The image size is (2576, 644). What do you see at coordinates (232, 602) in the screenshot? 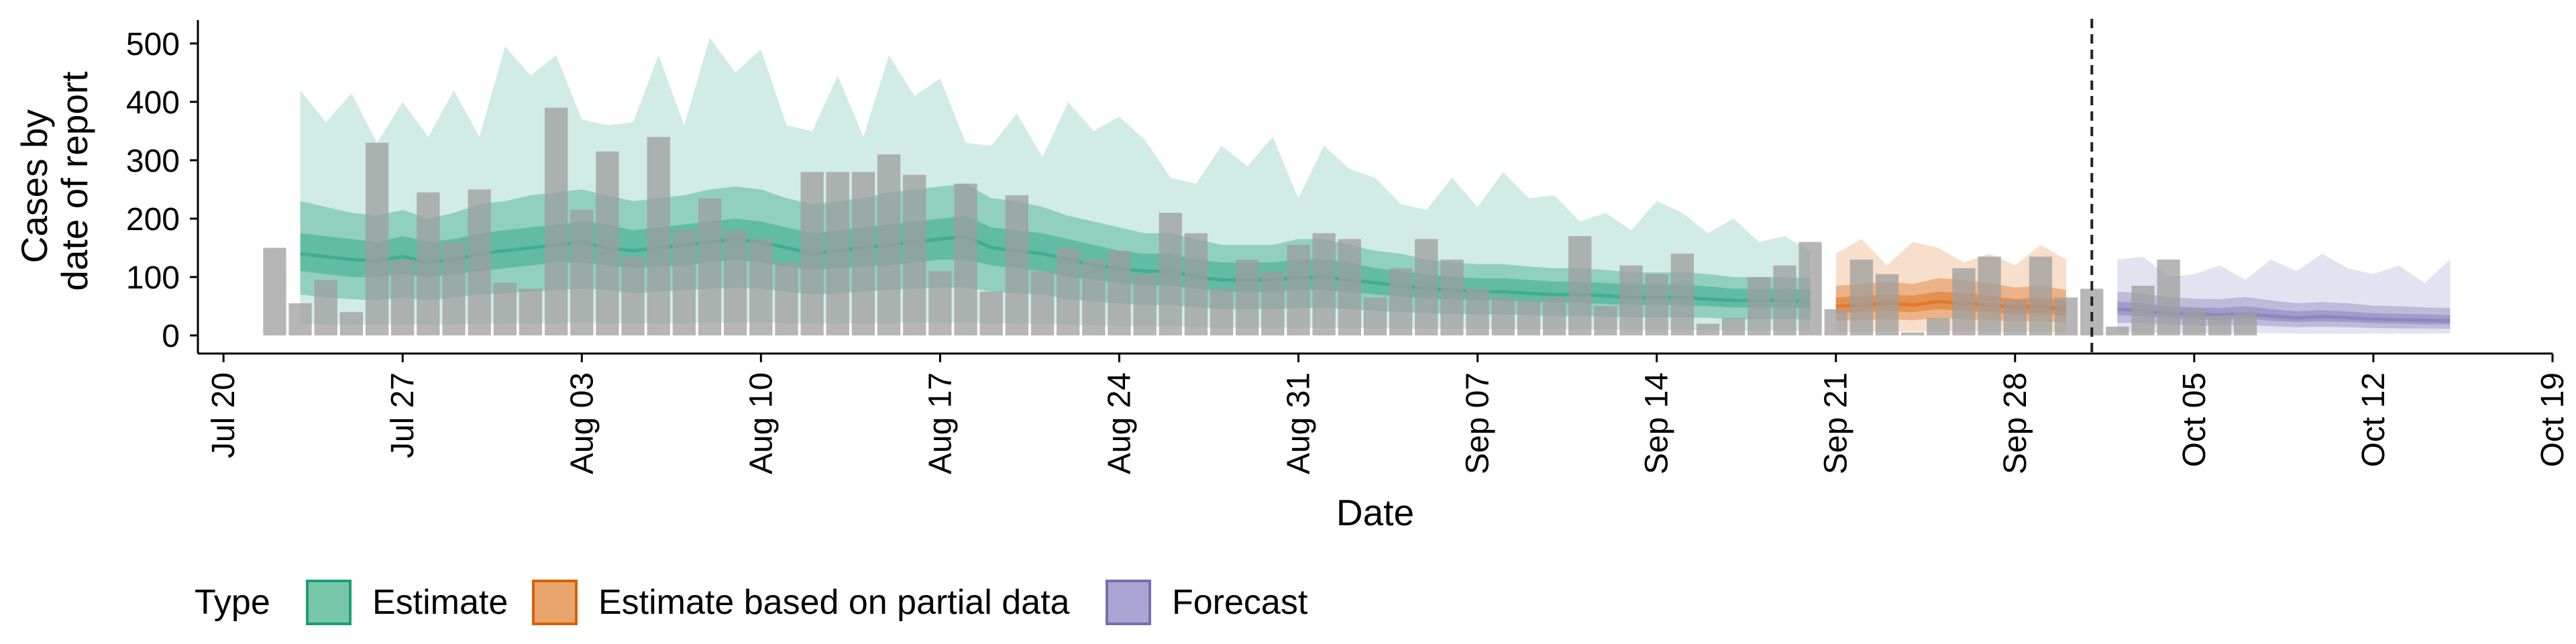
I see `legend-title: Type` at bounding box center [232, 602].